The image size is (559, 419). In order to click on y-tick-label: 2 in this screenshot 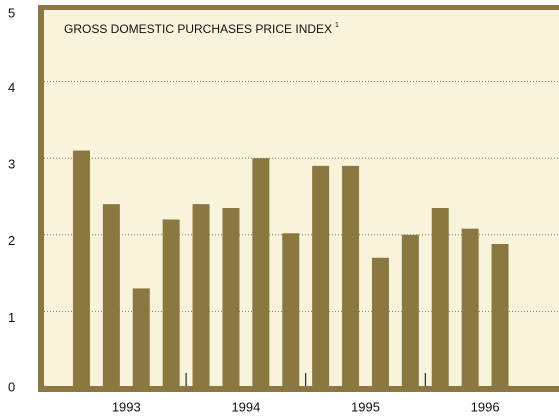, I will do `click(11, 240)`.